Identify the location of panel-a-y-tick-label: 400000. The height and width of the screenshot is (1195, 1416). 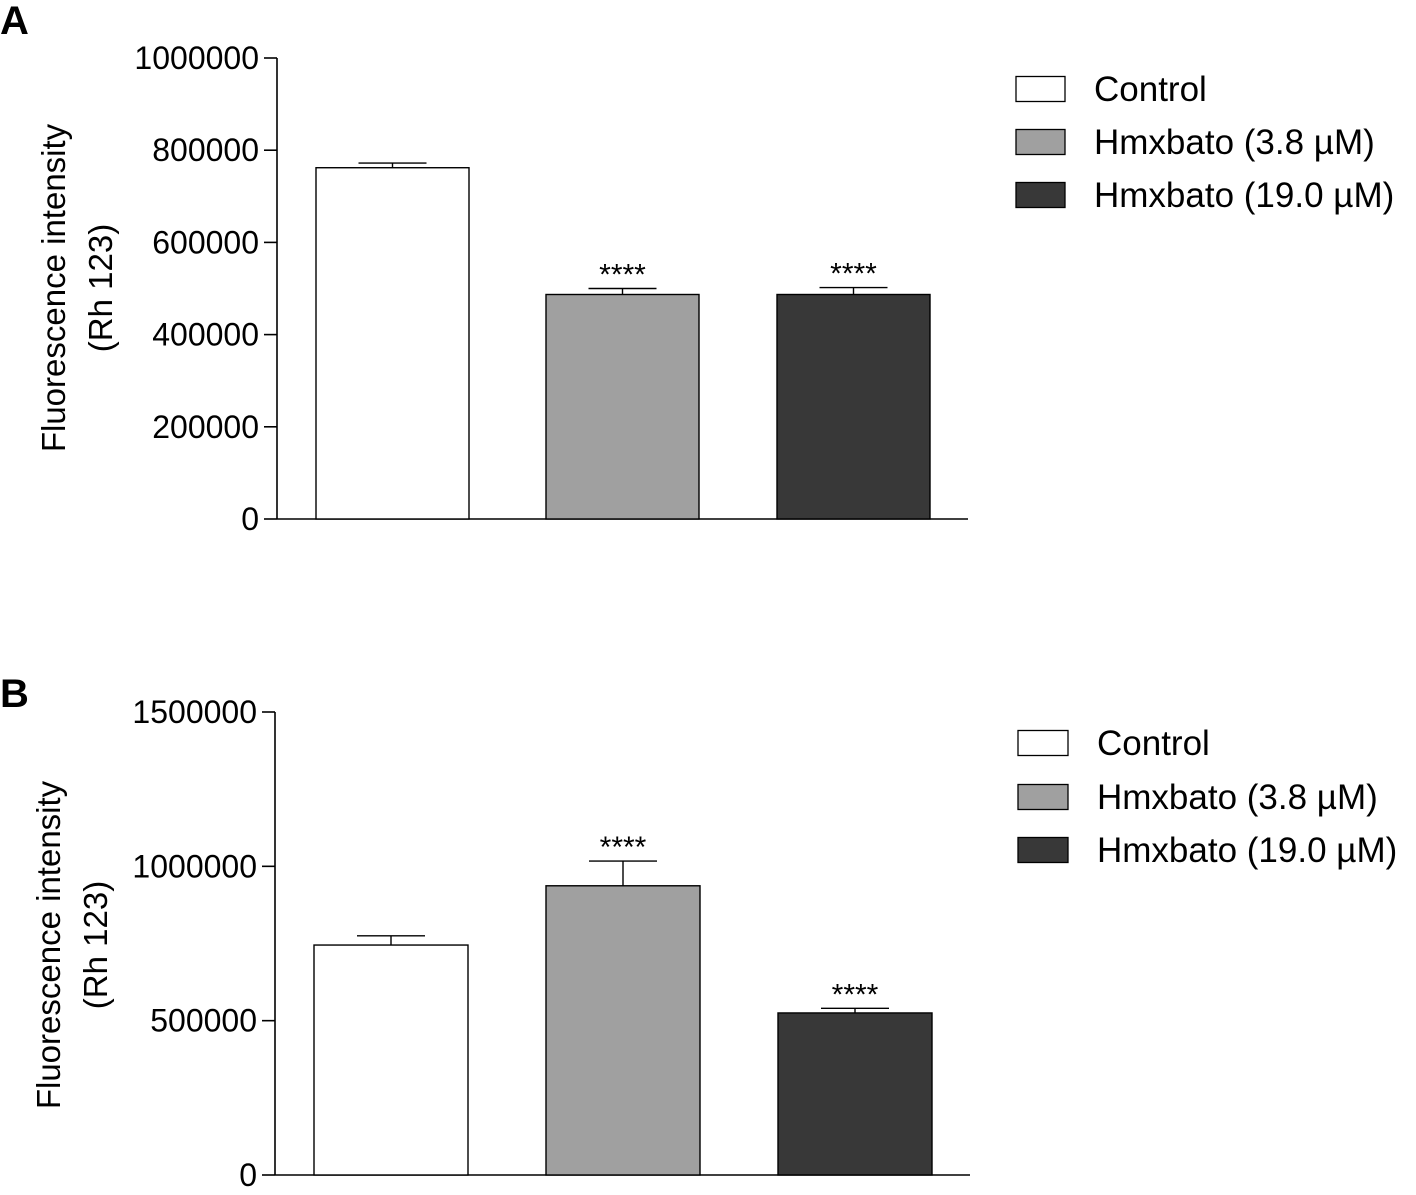
(205, 335).